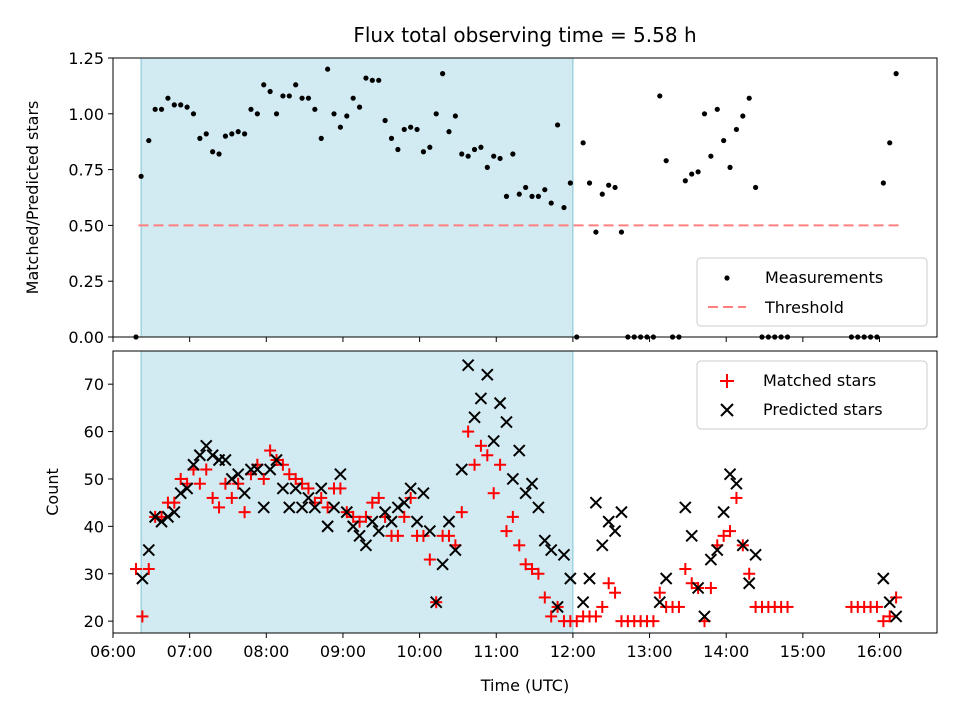 The image size is (960, 720). Describe the element at coordinates (343, 651) in the screenshot. I see `x-tick-label: 09:00` at that location.